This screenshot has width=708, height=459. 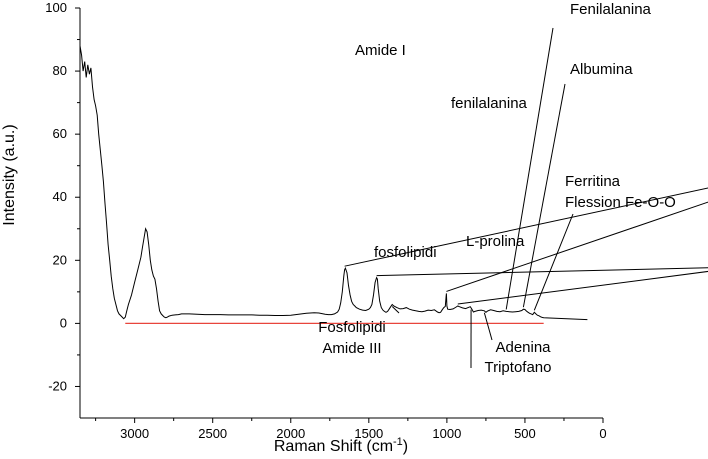 I want to click on annotation-label-line: fenilalanina, so click(x=489, y=103).